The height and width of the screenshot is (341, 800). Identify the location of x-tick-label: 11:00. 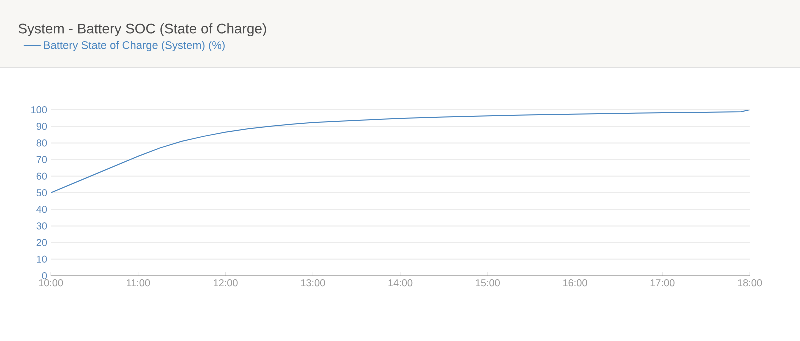
(138, 283).